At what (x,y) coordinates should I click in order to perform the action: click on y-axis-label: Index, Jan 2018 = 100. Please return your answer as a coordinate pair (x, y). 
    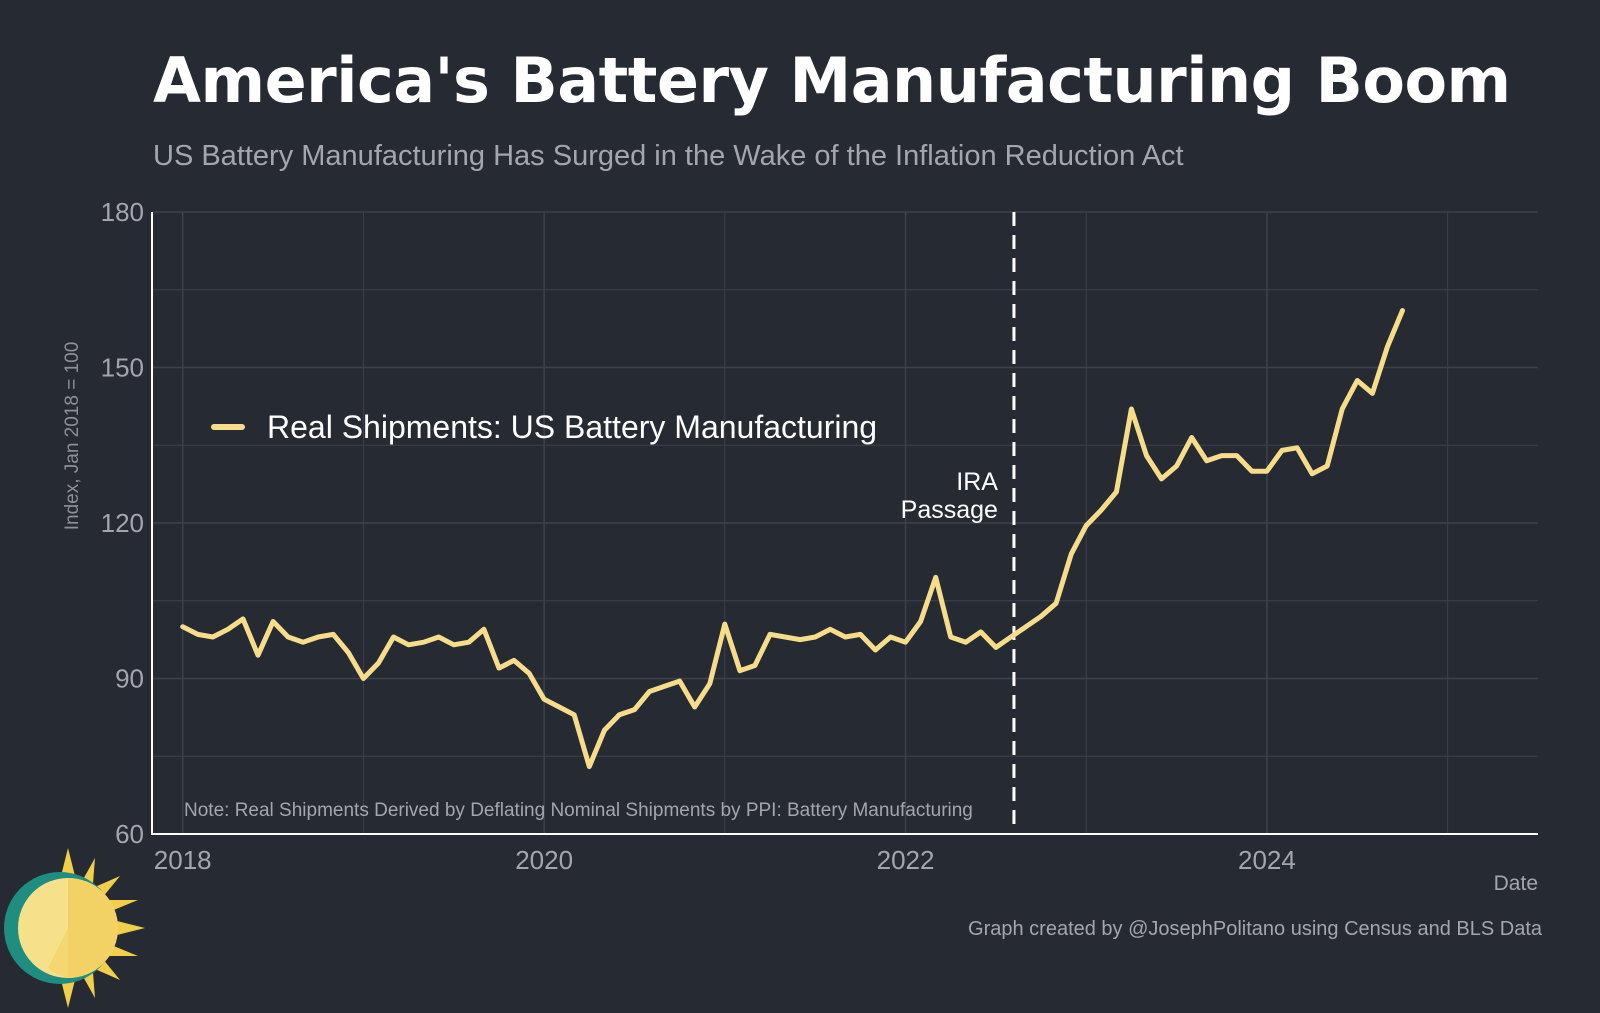
    Looking at the image, I should click on (72, 436).